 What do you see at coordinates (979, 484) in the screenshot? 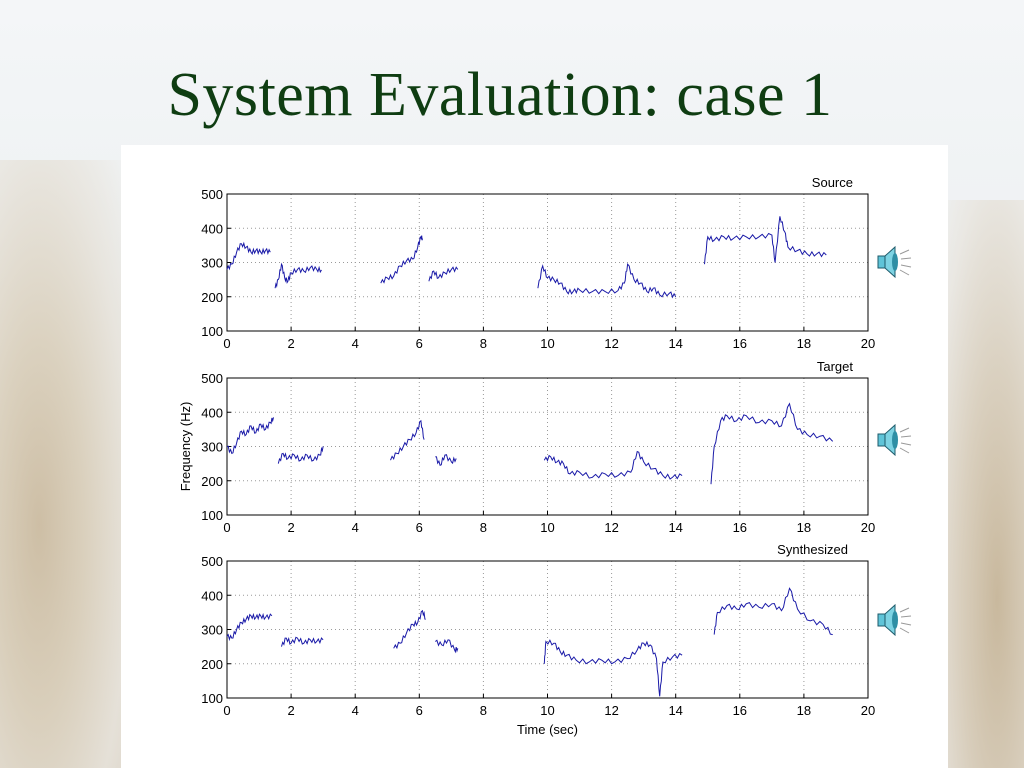
I see `background-landscape-right` at bounding box center [979, 484].